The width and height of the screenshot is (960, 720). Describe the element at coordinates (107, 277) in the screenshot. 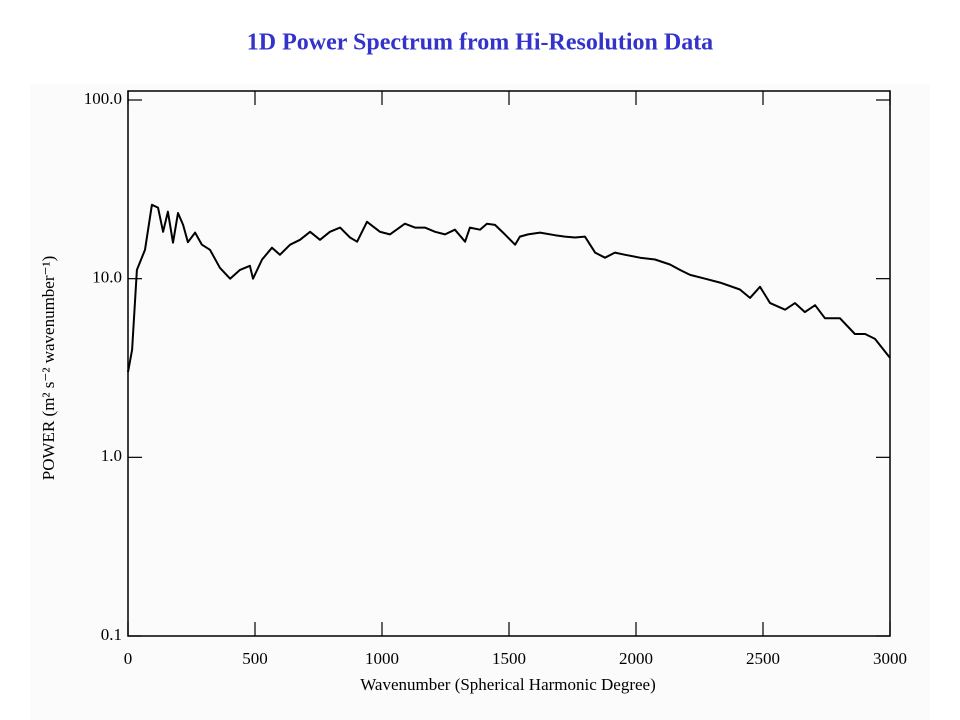

I see `y-tick-label: 10.0` at that location.